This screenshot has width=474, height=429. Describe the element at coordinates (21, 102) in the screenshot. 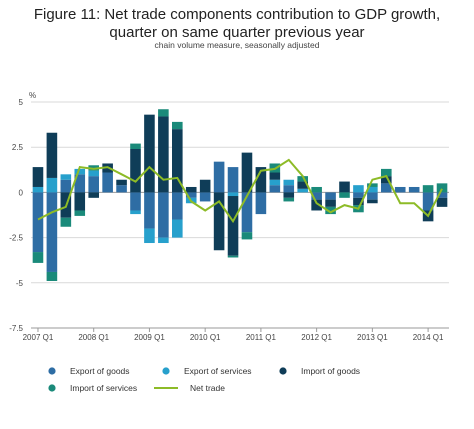

I see `y-tick-label: 5` at that location.